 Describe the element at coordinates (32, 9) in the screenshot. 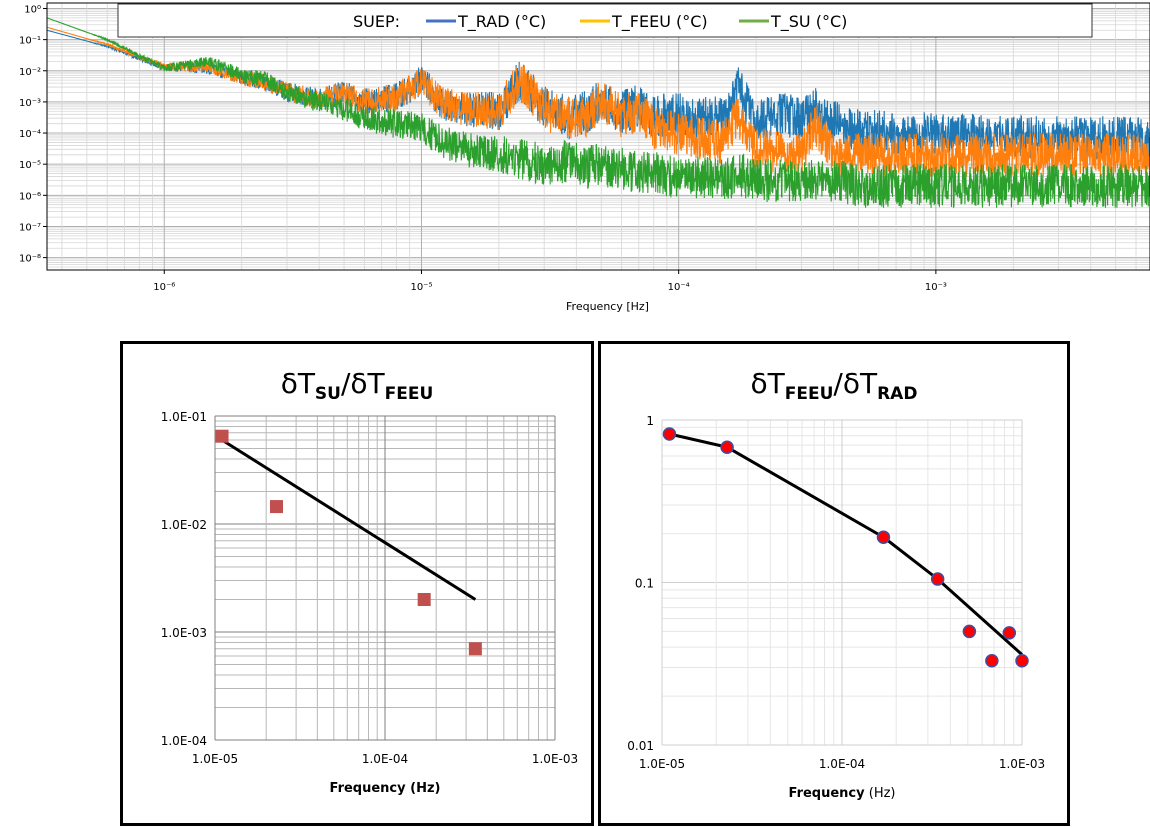

I see `y-tick-label: 10⁰` at that location.